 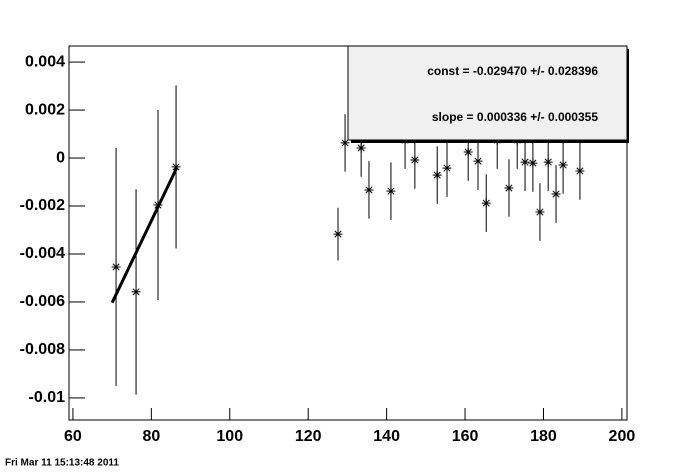 What do you see at coordinates (47, 397) in the screenshot?
I see `y-tick-label: -0.01` at bounding box center [47, 397].